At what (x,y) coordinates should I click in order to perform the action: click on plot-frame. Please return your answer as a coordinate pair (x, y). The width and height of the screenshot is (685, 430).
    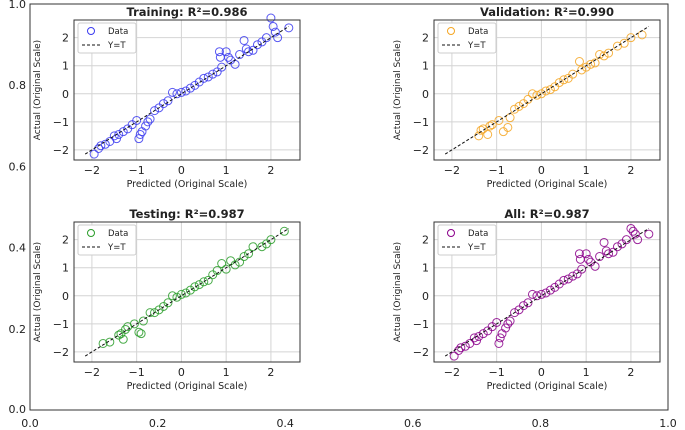
    Looking at the image, I should click on (187, 90).